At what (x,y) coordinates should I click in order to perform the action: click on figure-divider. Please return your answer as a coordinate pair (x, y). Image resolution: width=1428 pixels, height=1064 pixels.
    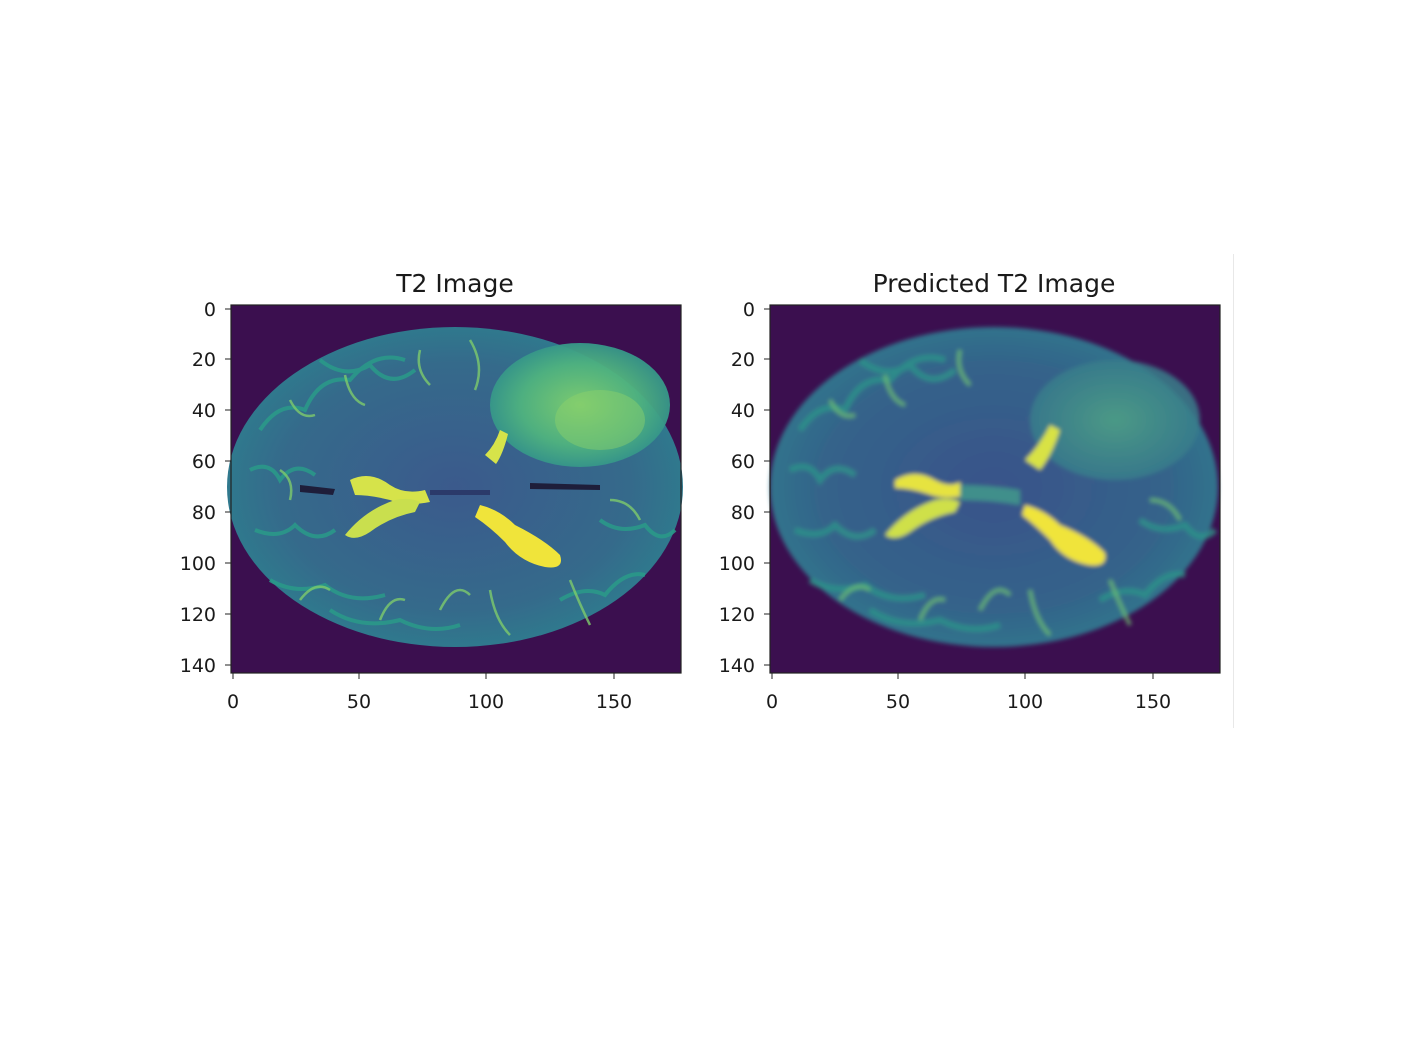
    Looking at the image, I should click on (1233, 491).